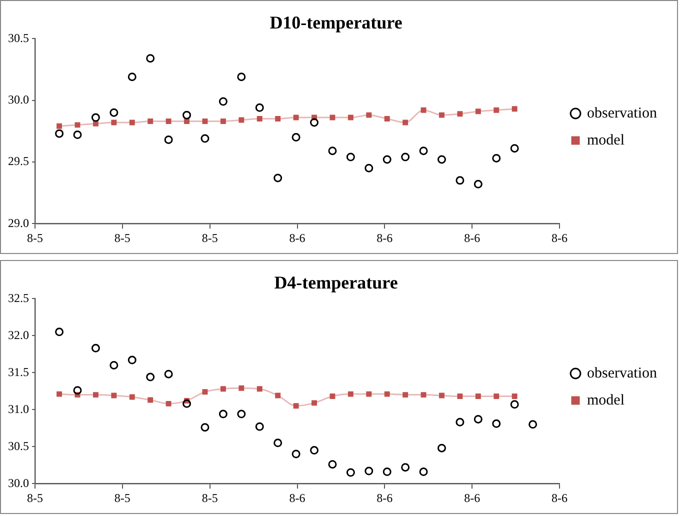 This screenshot has height=516, width=680. What do you see at coordinates (18, 161) in the screenshot?
I see `y-tick-label: 29.5` at bounding box center [18, 161].